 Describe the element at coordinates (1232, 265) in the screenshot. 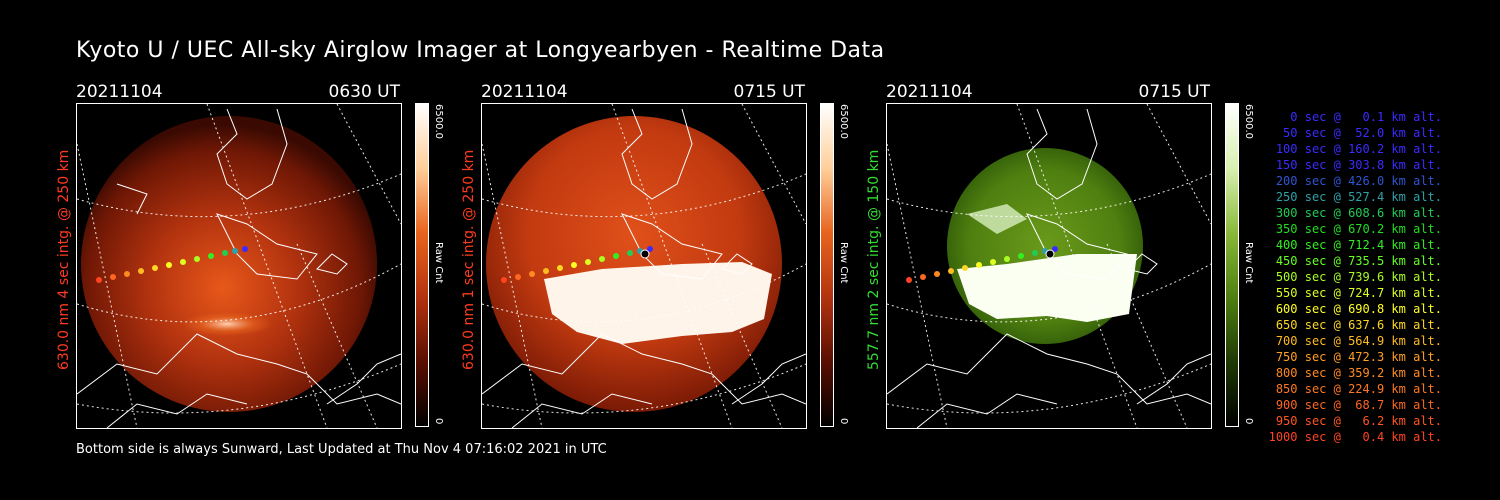

I see `panel-3-colorbar` at that location.